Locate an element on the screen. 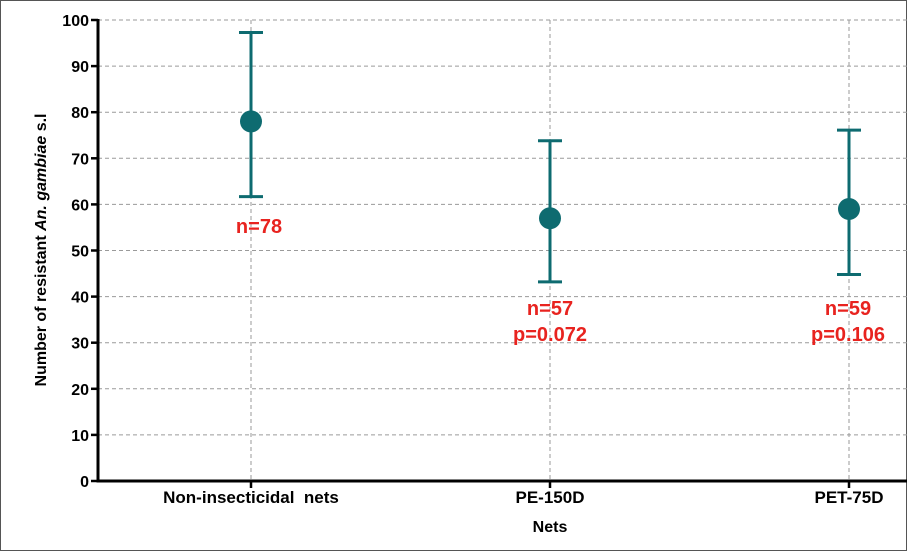  y-tick-label: 80 is located at coordinates (80, 113).